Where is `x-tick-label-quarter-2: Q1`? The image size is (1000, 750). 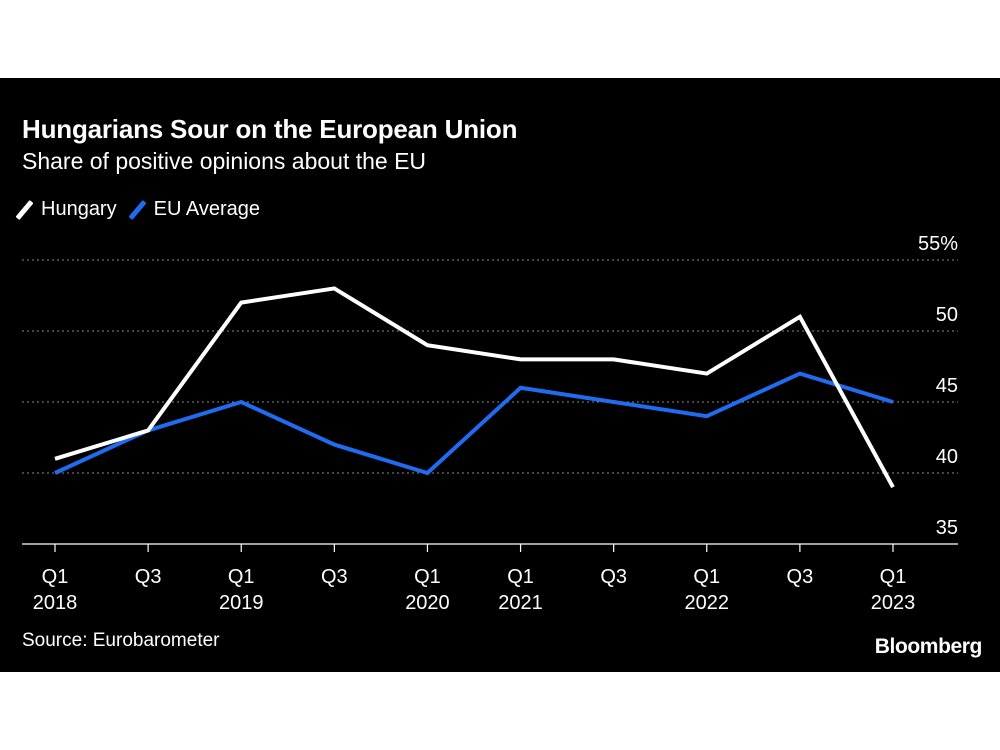
x-tick-label-quarter-2: Q1 is located at coordinates (241, 577).